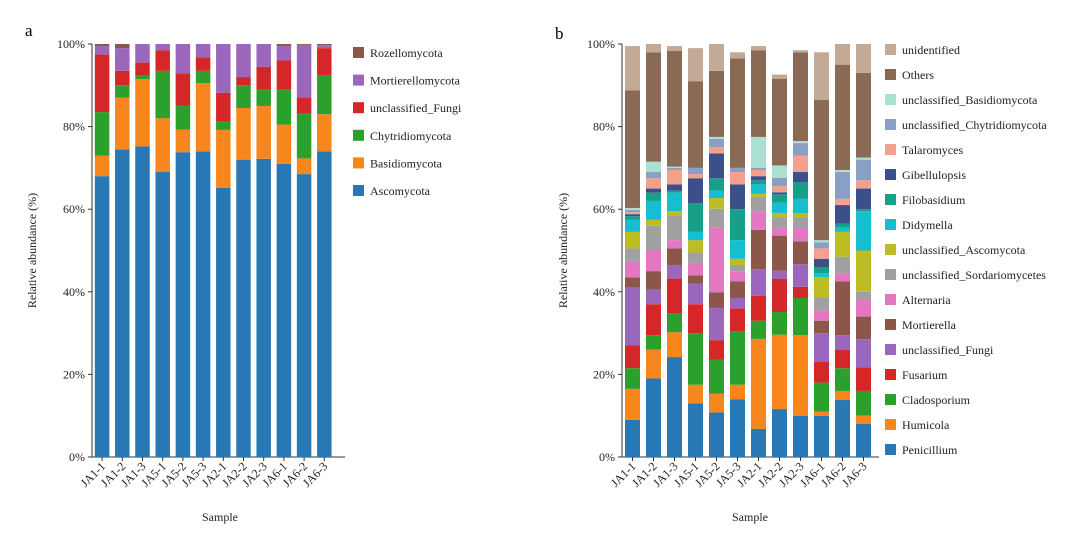  What do you see at coordinates (890, 49) in the screenshot?
I see `legend-swatch-unidentified` at bounding box center [890, 49].